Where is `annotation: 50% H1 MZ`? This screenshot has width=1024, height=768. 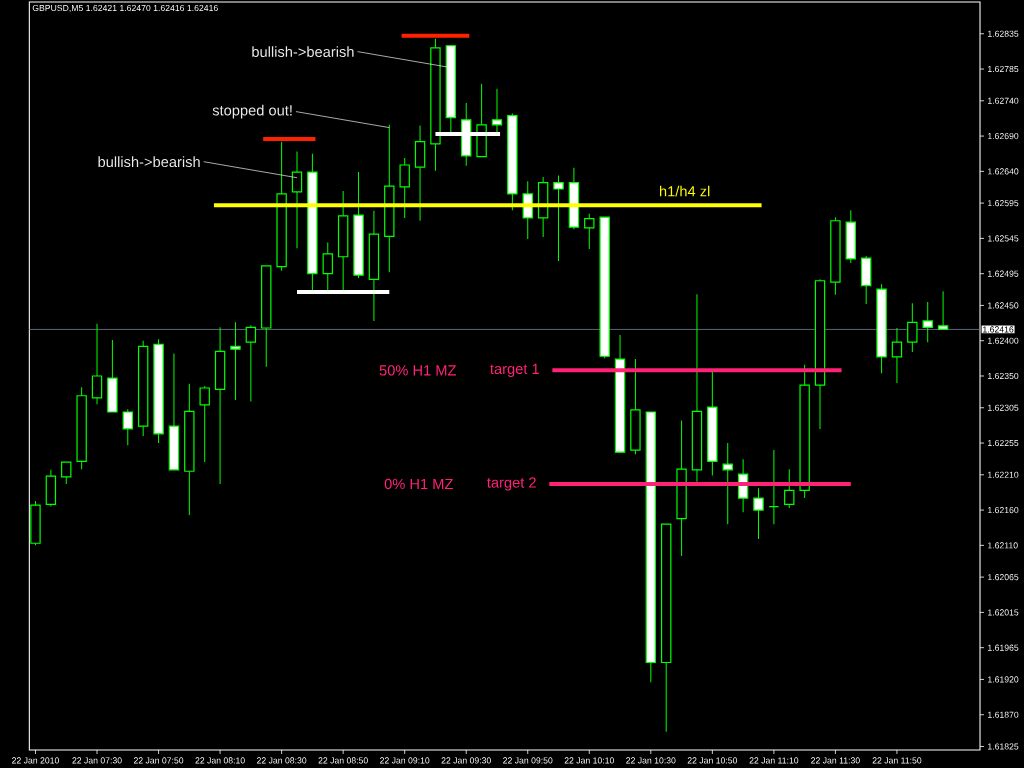 annotation: 50% H1 MZ is located at coordinates (417, 370).